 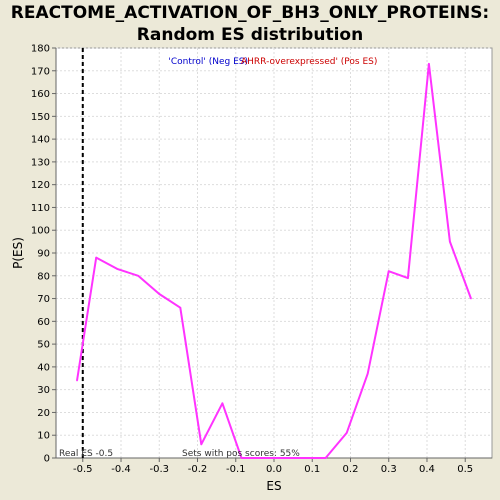 I want to click on x-tick-label: -0.5, so click(x=83, y=469).